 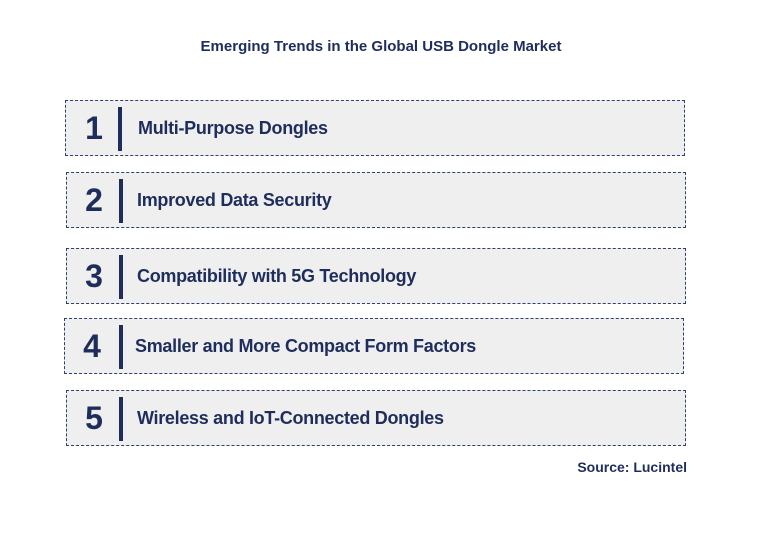 I want to click on trend-label: Multi-Purpose Dongles, so click(x=233, y=127).